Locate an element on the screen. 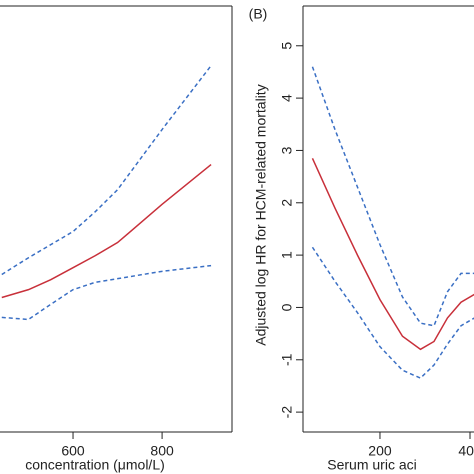 The width and height of the screenshot is (474, 474). y-tick-label: 0 is located at coordinates (287, 307).